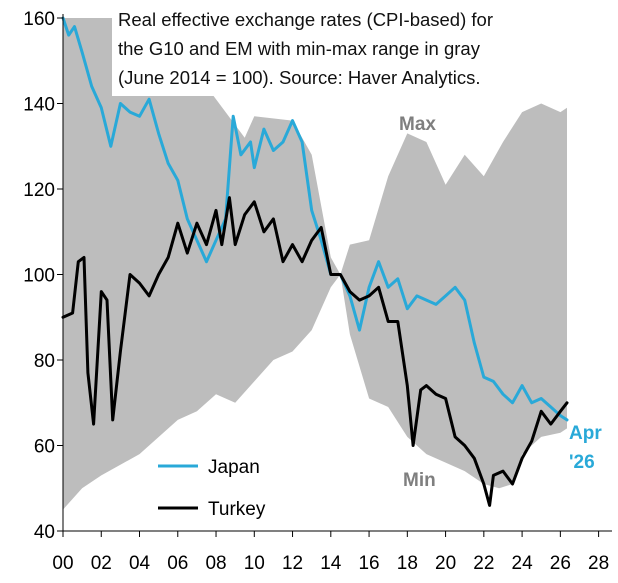 This screenshot has height=583, width=618. I want to click on end-date-label-year: '26, so click(582, 462).